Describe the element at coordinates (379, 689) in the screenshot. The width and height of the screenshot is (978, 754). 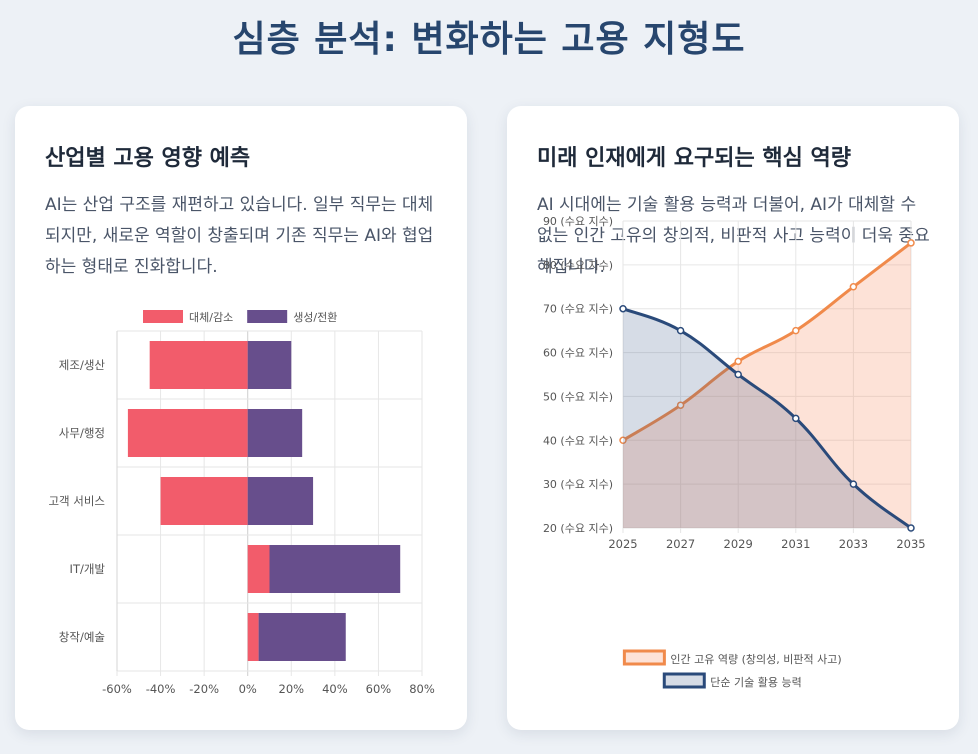
I see `x-tick-label: 60%` at that location.